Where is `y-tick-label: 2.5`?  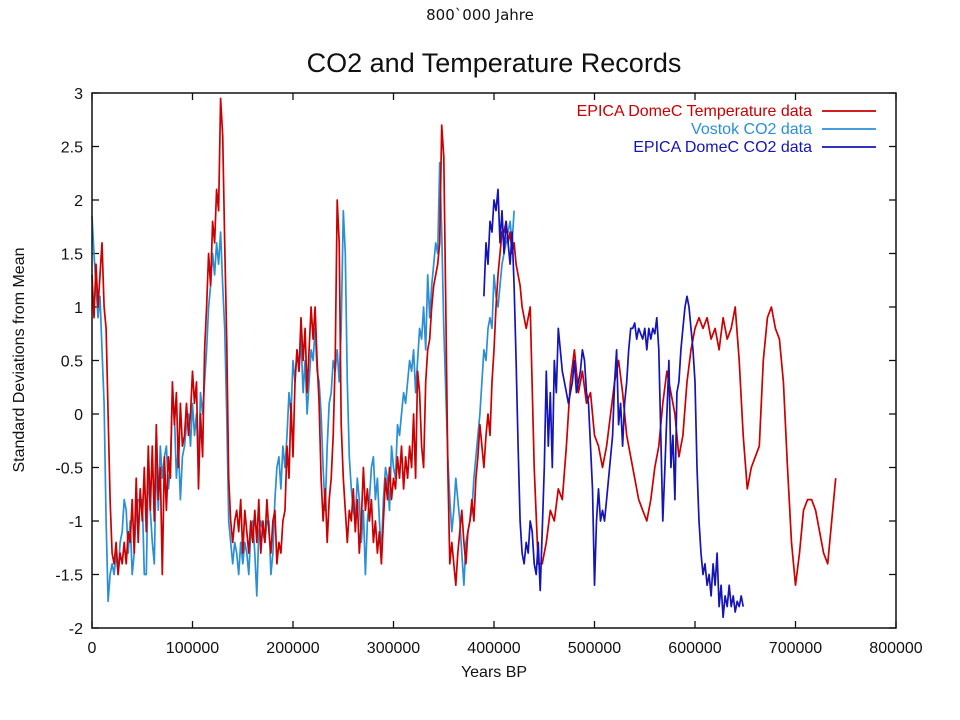 y-tick-label: 2.5 is located at coordinates (72, 148).